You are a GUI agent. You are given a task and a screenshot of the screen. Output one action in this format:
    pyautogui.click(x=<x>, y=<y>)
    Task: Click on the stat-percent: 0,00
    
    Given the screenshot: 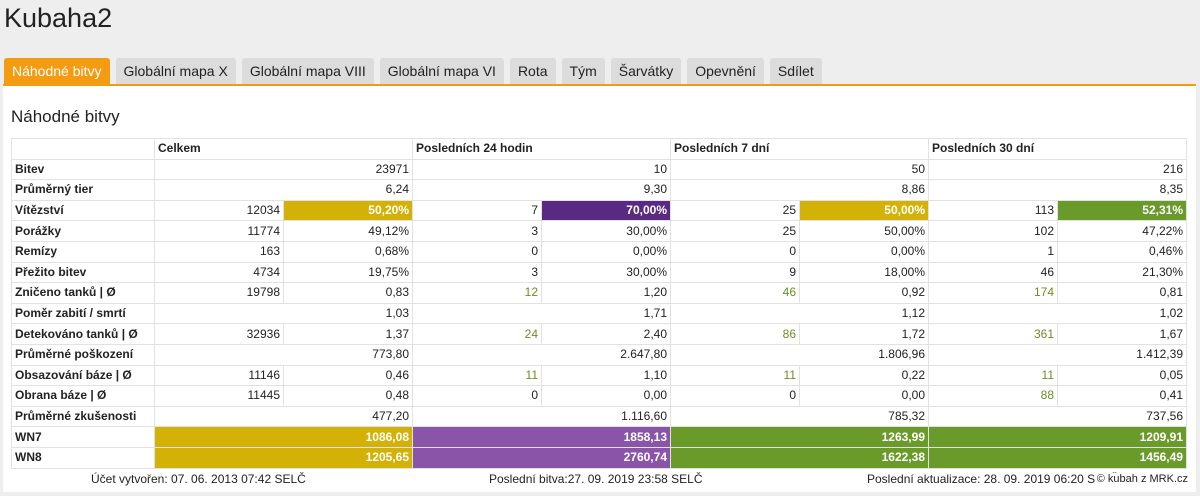 What is the action you would take?
    pyautogui.click(x=606, y=396)
    